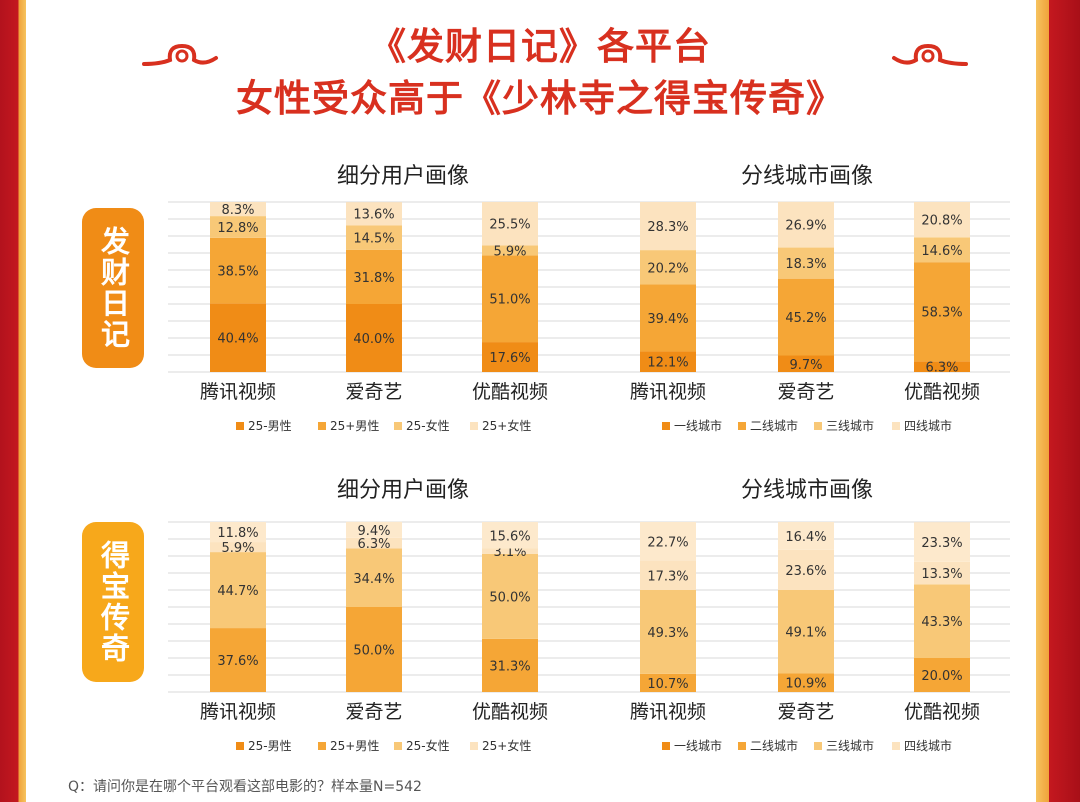  Describe the element at coordinates (540, 98) in the screenshot. I see `title-line-2: 女性受众高于《少林寺之得宝传奇》` at that location.